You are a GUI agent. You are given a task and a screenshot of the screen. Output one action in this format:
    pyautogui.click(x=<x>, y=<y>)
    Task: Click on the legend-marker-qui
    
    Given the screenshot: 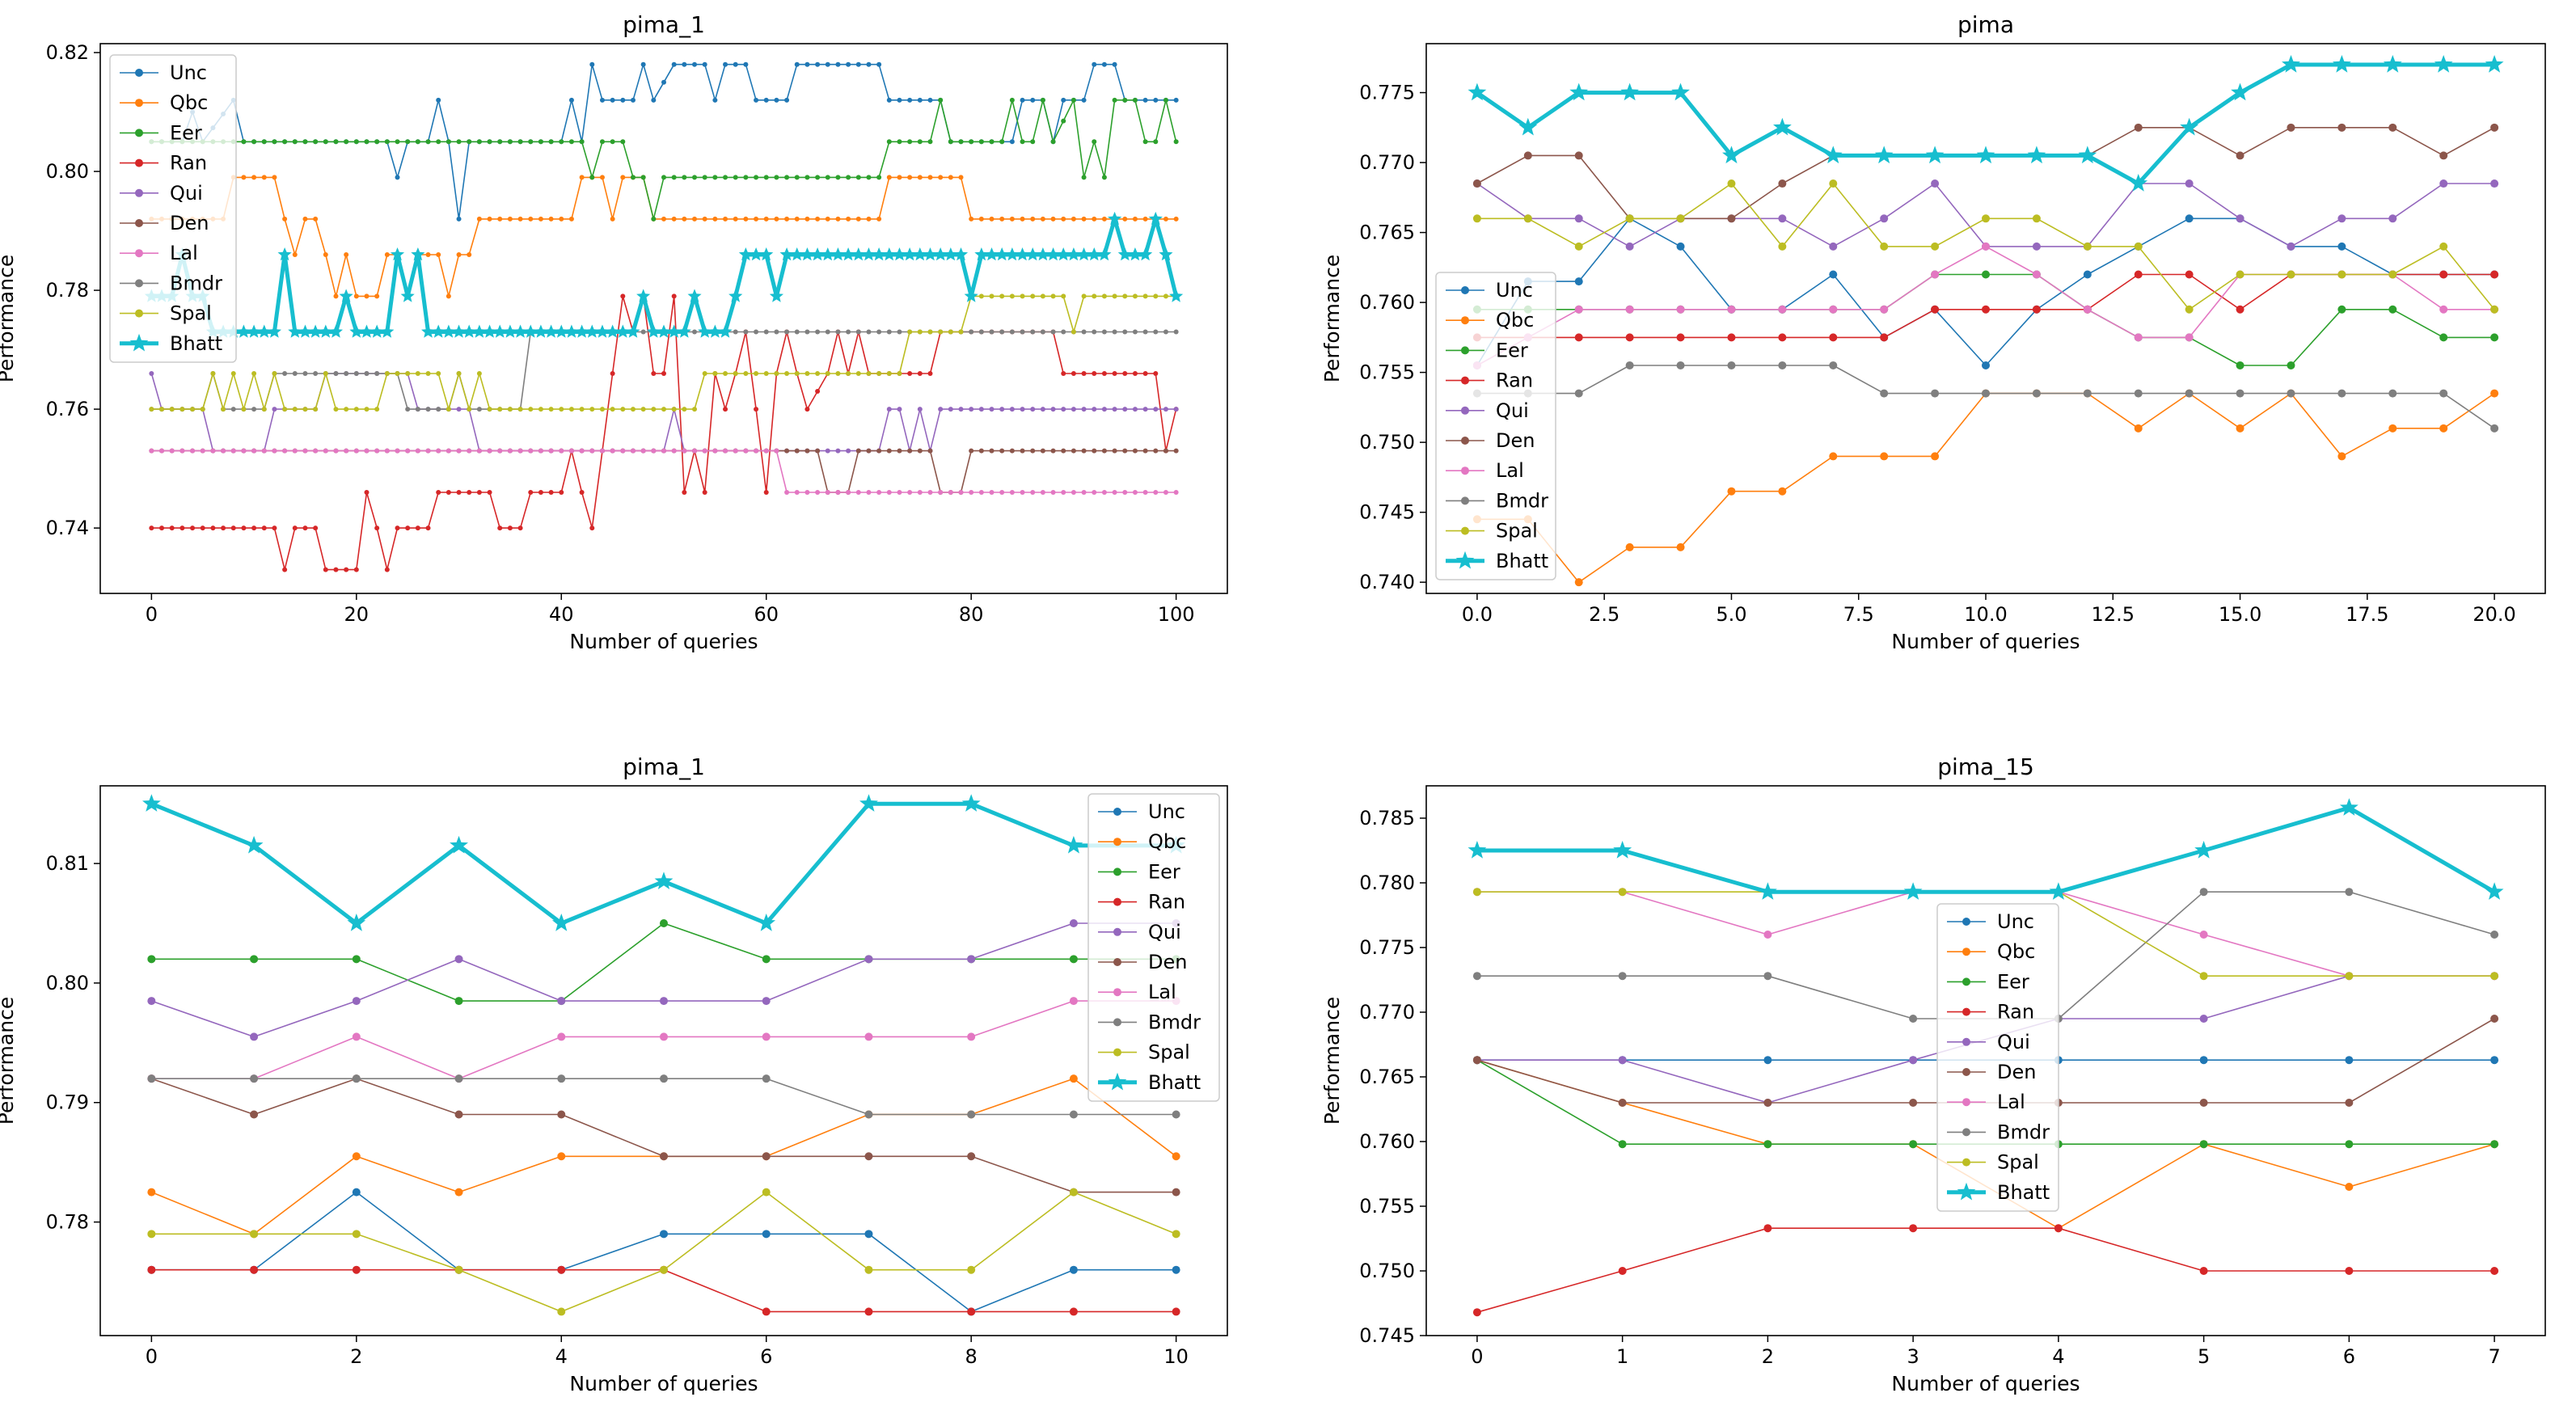 What is the action you would take?
    pyautogui.click(x=1465, y=410)
    